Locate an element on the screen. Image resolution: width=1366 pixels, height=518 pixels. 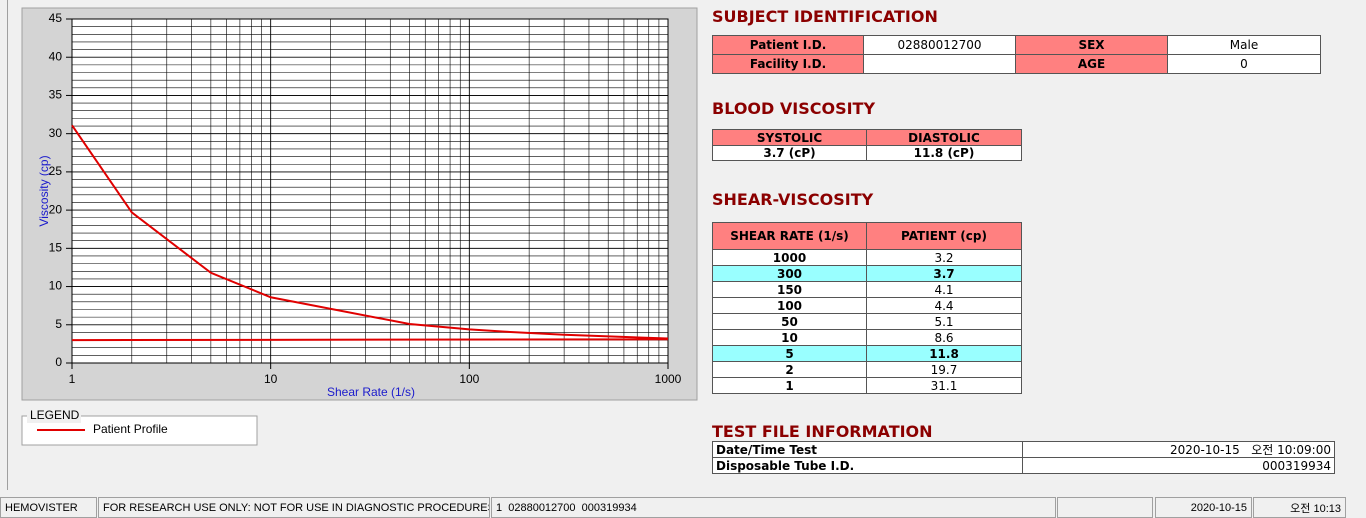
status-panel: 1 02880012700 000319934 is located at coordinates (773, 507).